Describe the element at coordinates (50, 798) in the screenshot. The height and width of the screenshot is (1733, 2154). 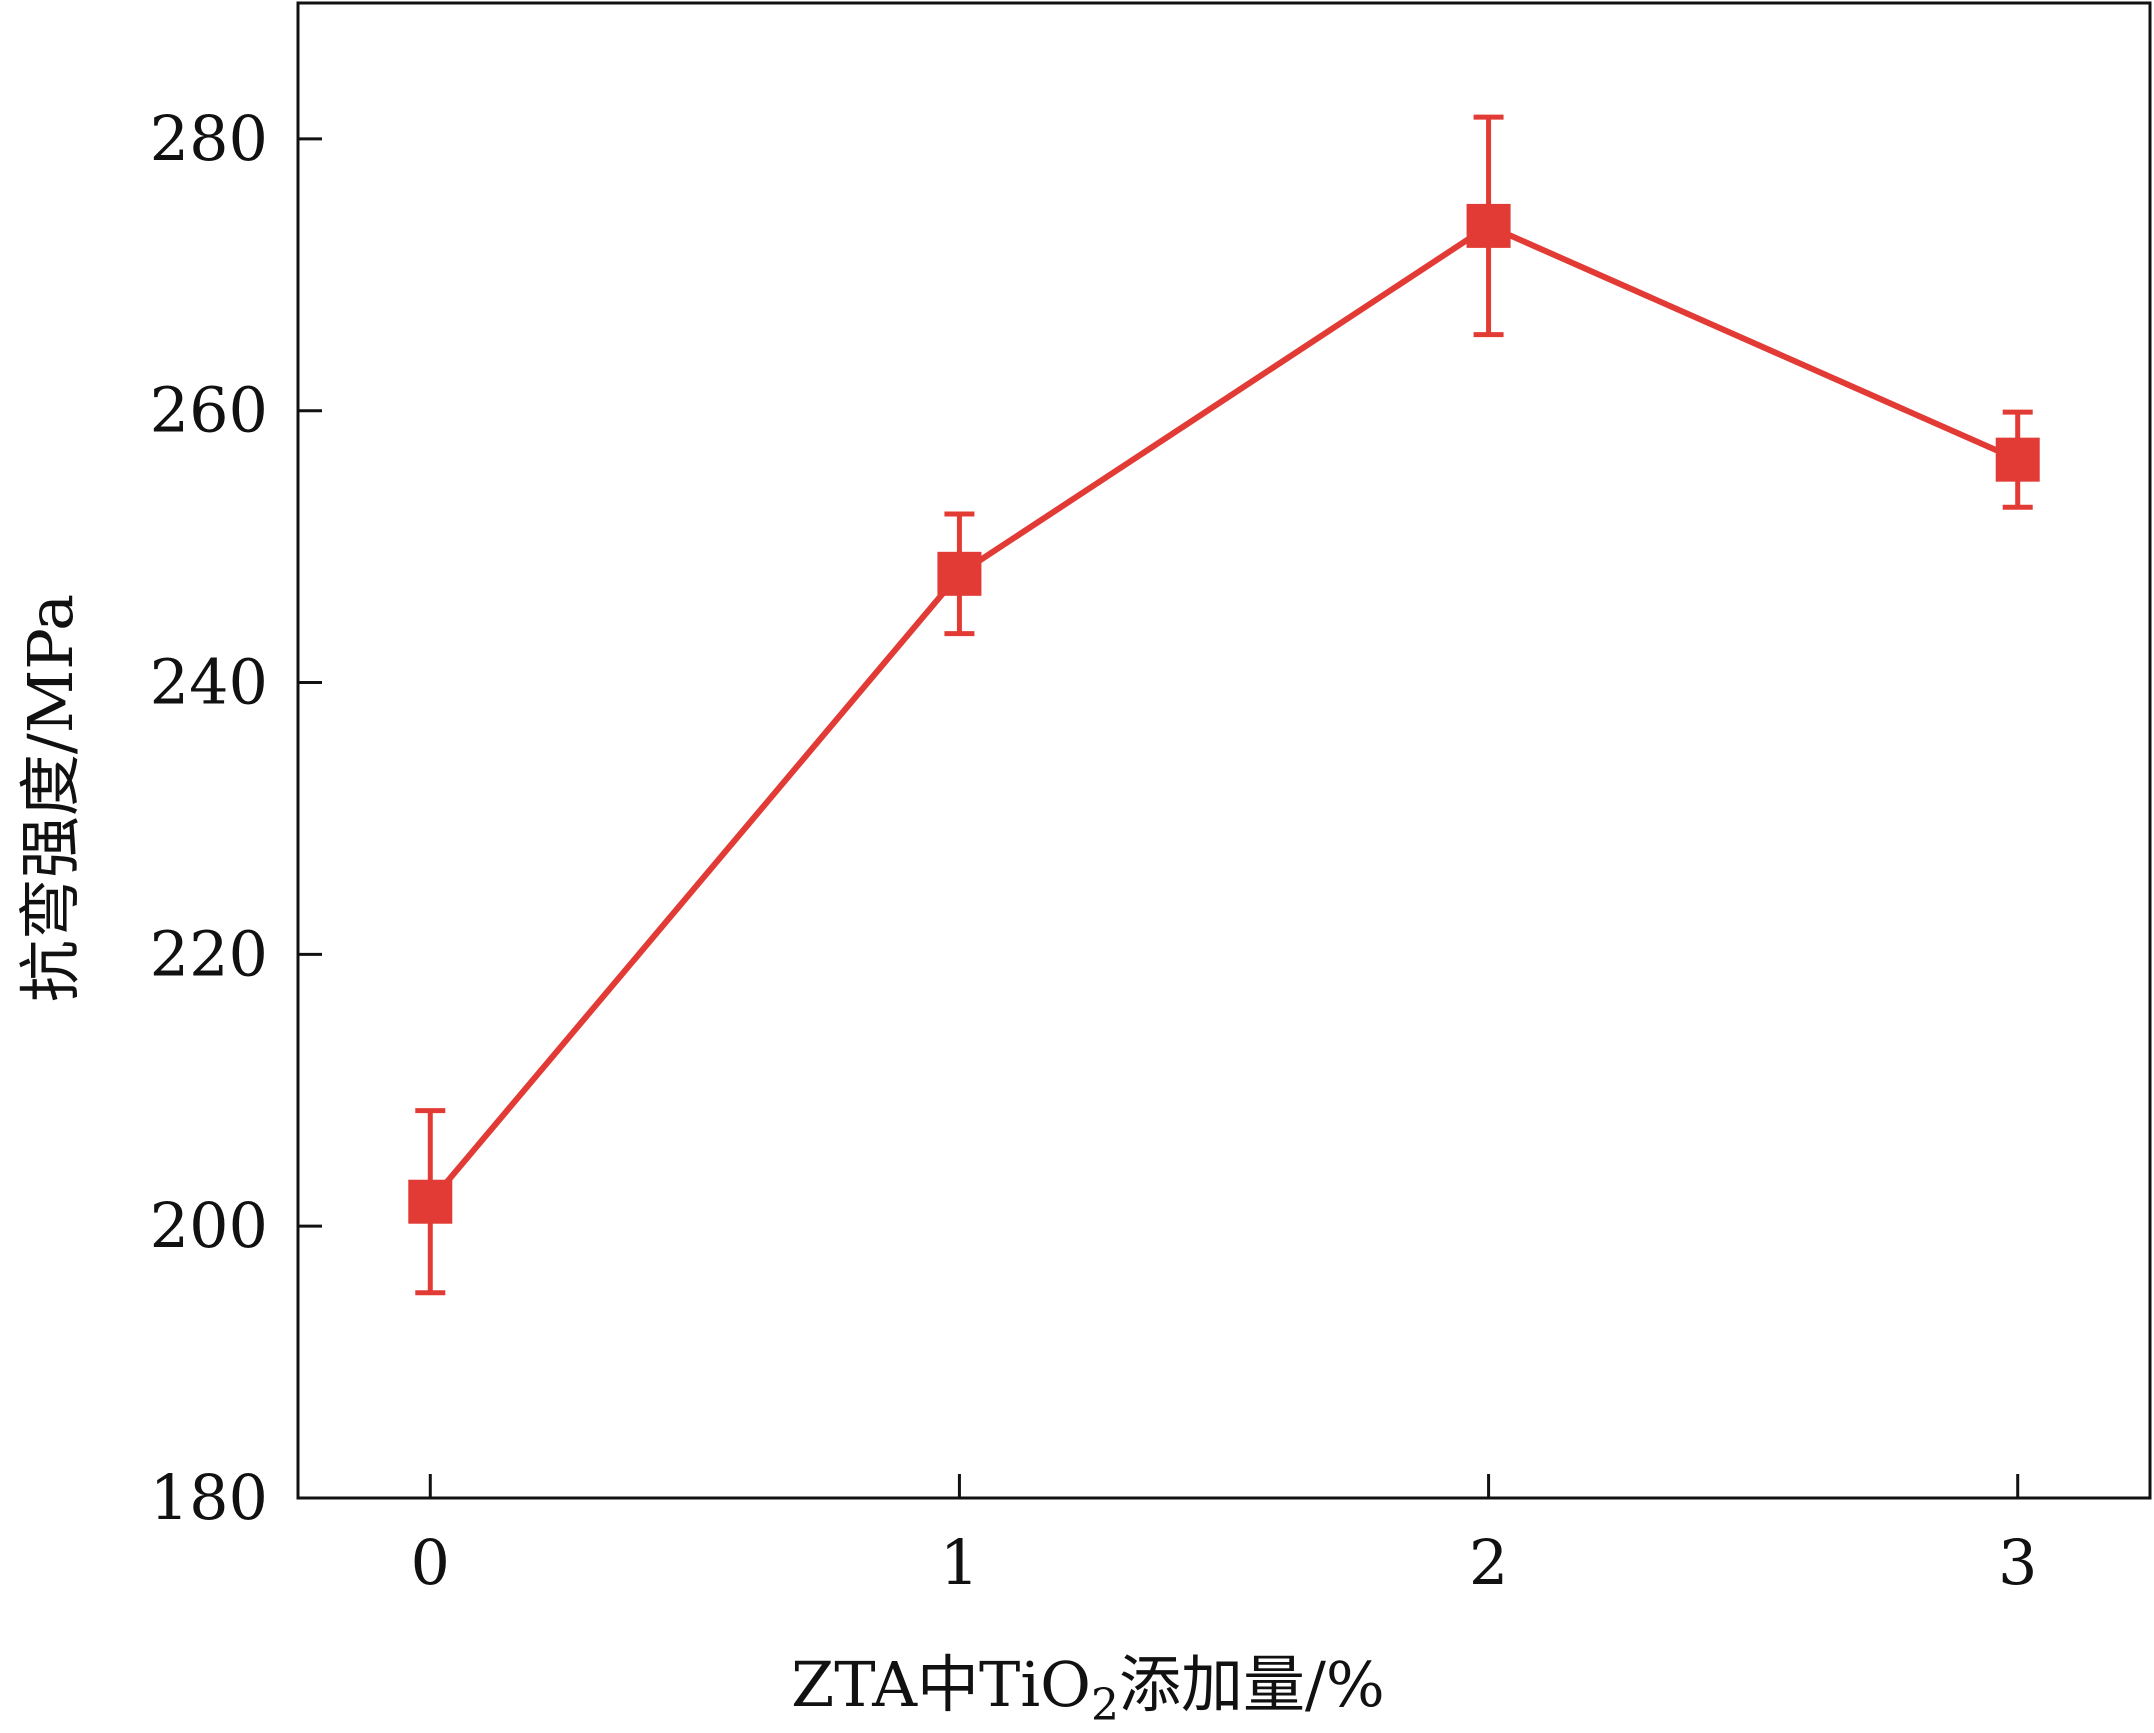
I see `y-axis-label: 抗弯强度/MPa` at that location.